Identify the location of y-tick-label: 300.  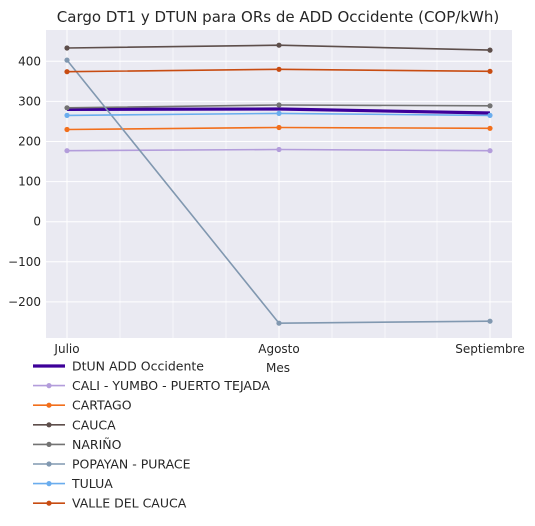
(29, 101).